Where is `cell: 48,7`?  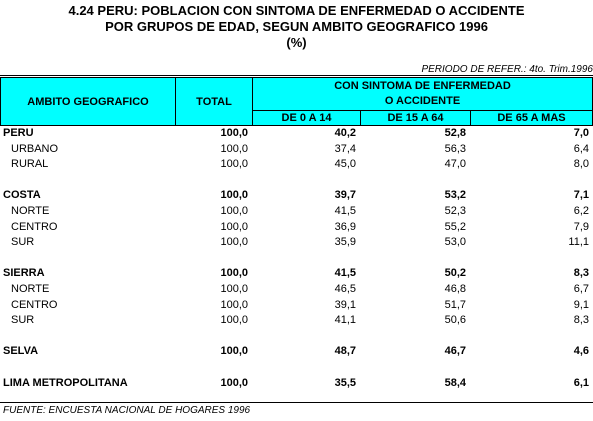 cell: 48,7 is located at coordinates (345, 351).